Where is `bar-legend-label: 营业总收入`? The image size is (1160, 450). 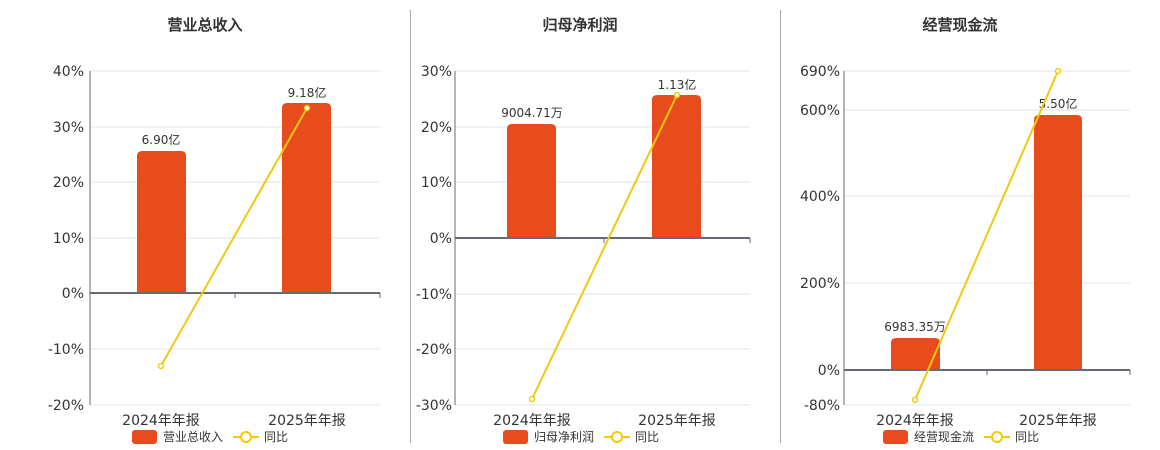
bar-legend-label: 营业总收入 is located at coordinates (193, 437).